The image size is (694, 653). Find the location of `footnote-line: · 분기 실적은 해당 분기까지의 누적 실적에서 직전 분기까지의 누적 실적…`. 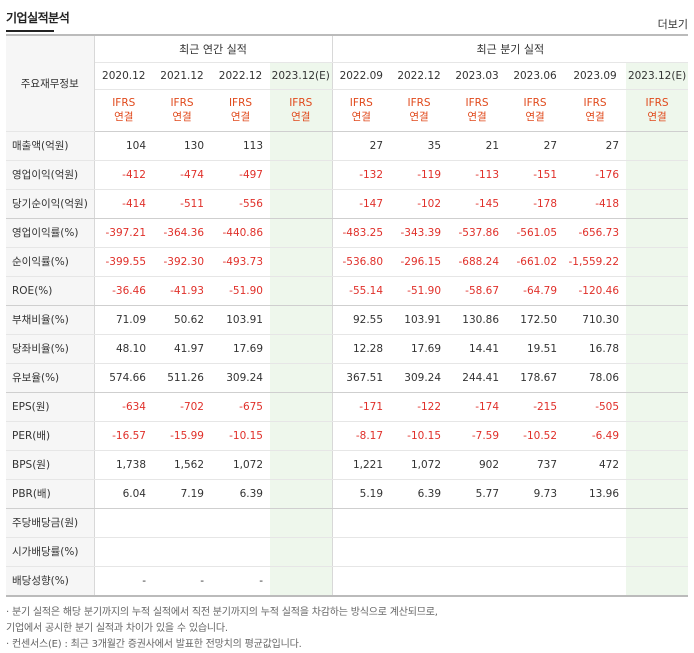

footnote-line: · 분기 실적은 해당 분기까지의 누적 실적에서 직전 분기까지의 누적 실적… is located at coordinates (222, 612).